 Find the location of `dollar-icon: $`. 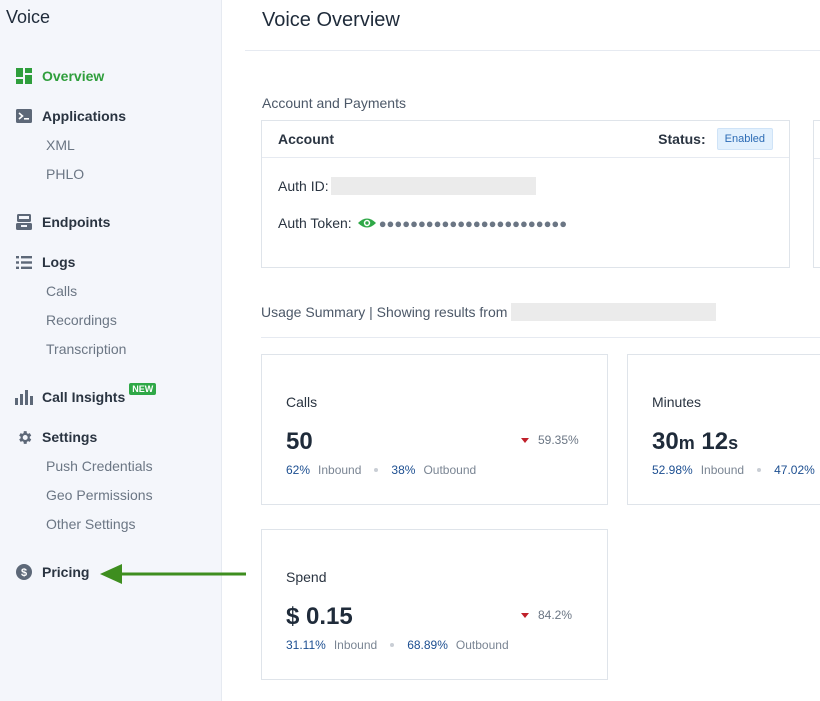

dollar-icon: $ is located at coordinates (24, 572).